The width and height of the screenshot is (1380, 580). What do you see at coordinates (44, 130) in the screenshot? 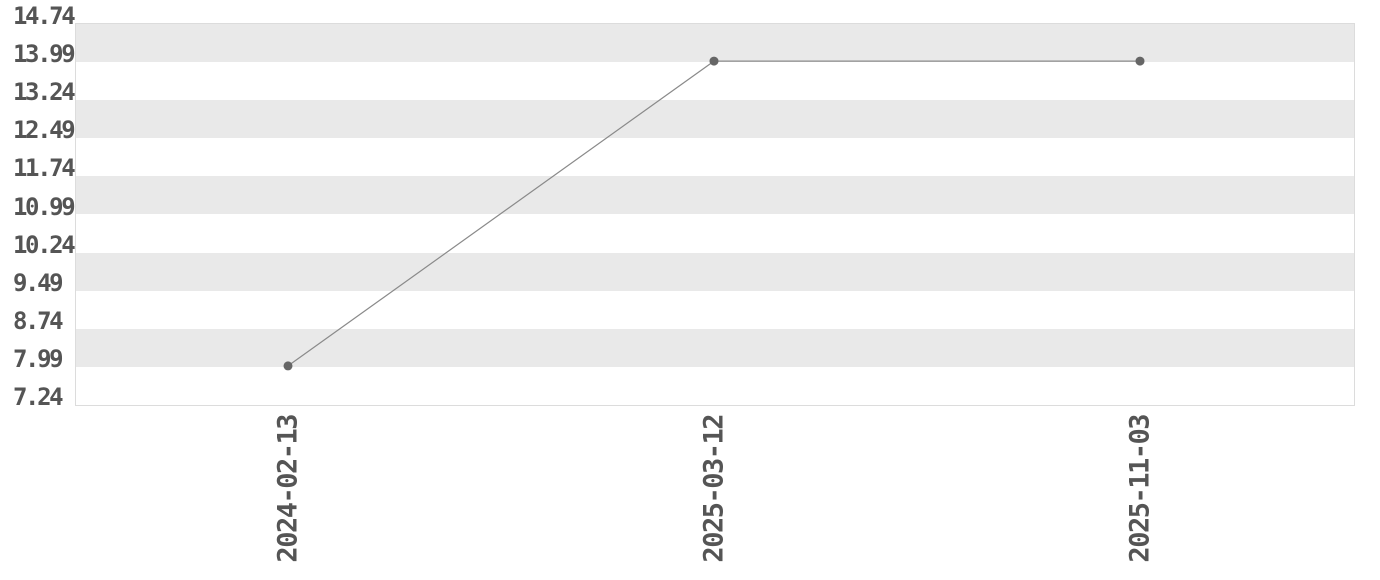
I see `y-axis-tick-label: 12.49` at bounding box center [44, 130].